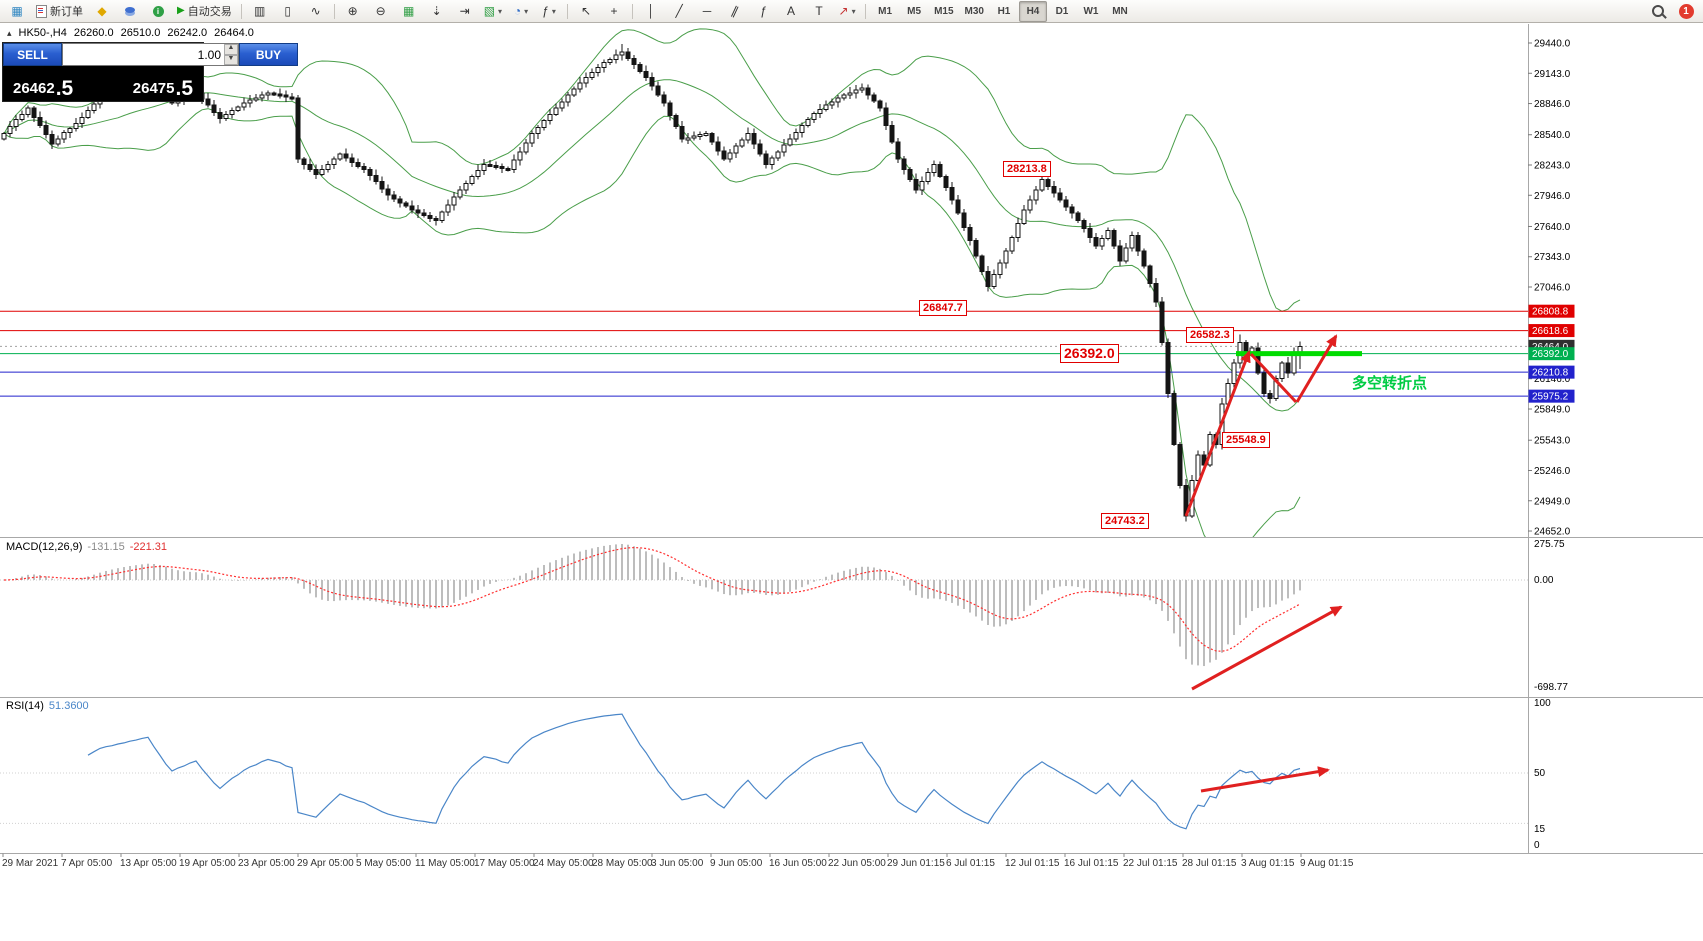 Image resolution: width=1703 pixels, height=941 pixels. What do you see at coordinates (1062, 11) in the screenshot?
I see `timeframe-d1: D1` at bounding box center [1062, 11].